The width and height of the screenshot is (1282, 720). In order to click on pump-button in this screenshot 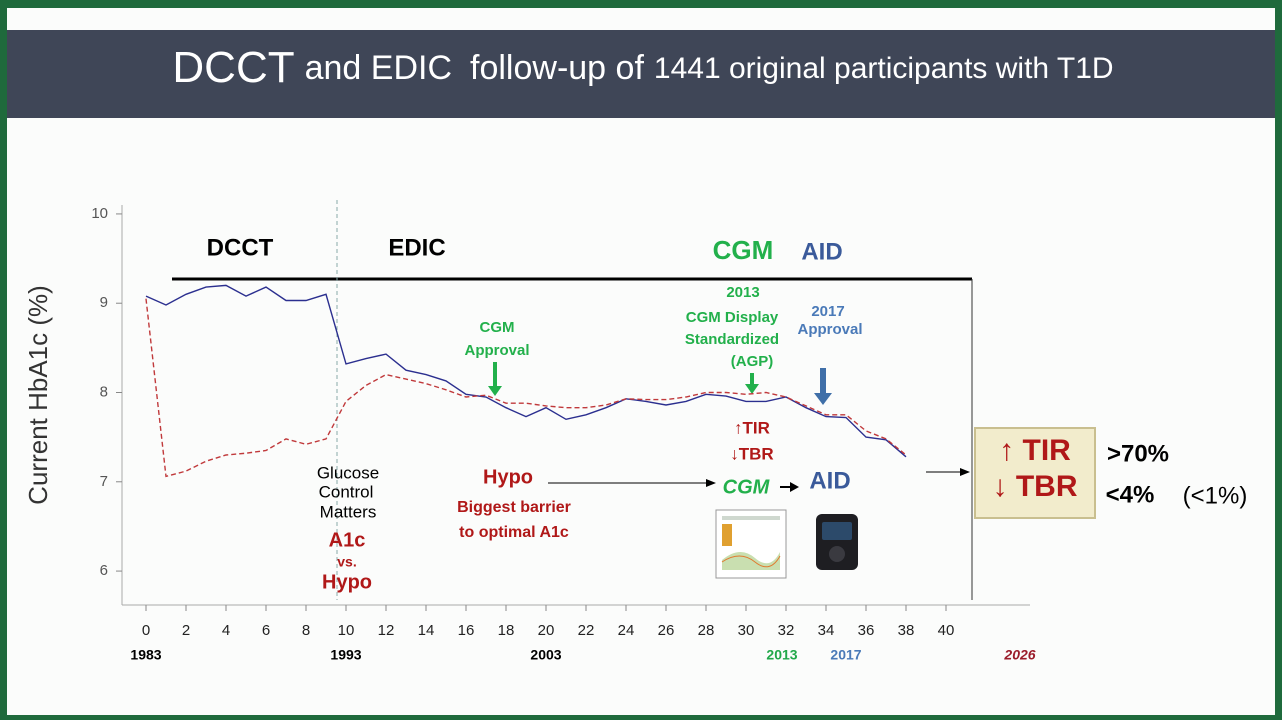, I will do `click(837, 554)`.